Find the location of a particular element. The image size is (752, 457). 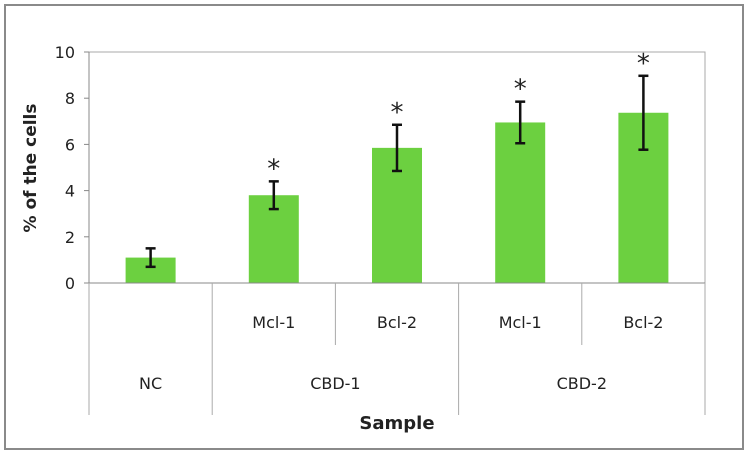

x-group-label: CBD-2 is located at coordinates (582, 383).